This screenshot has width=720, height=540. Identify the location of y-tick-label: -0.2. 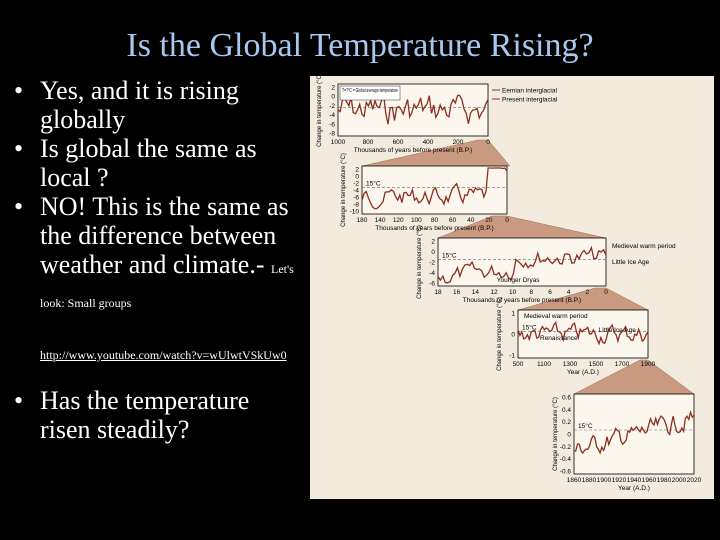
(566, 447).